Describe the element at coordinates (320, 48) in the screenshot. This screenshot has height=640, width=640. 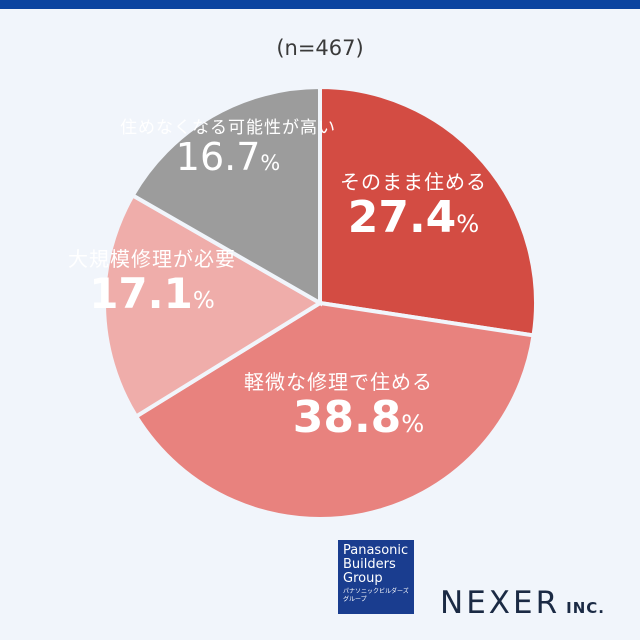
I see `sample-size-label: (n=467)` at that location.